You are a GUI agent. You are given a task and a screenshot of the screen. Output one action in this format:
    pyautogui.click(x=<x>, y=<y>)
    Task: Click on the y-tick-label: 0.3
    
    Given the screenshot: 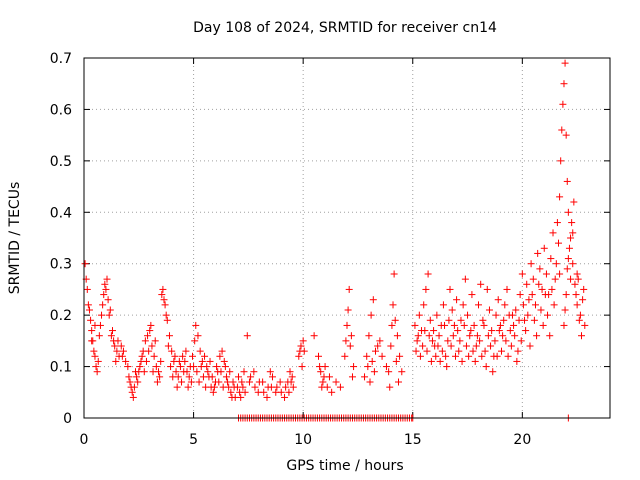 What is the action you would take?
    pyautogui.click(x=61, y=265)
    